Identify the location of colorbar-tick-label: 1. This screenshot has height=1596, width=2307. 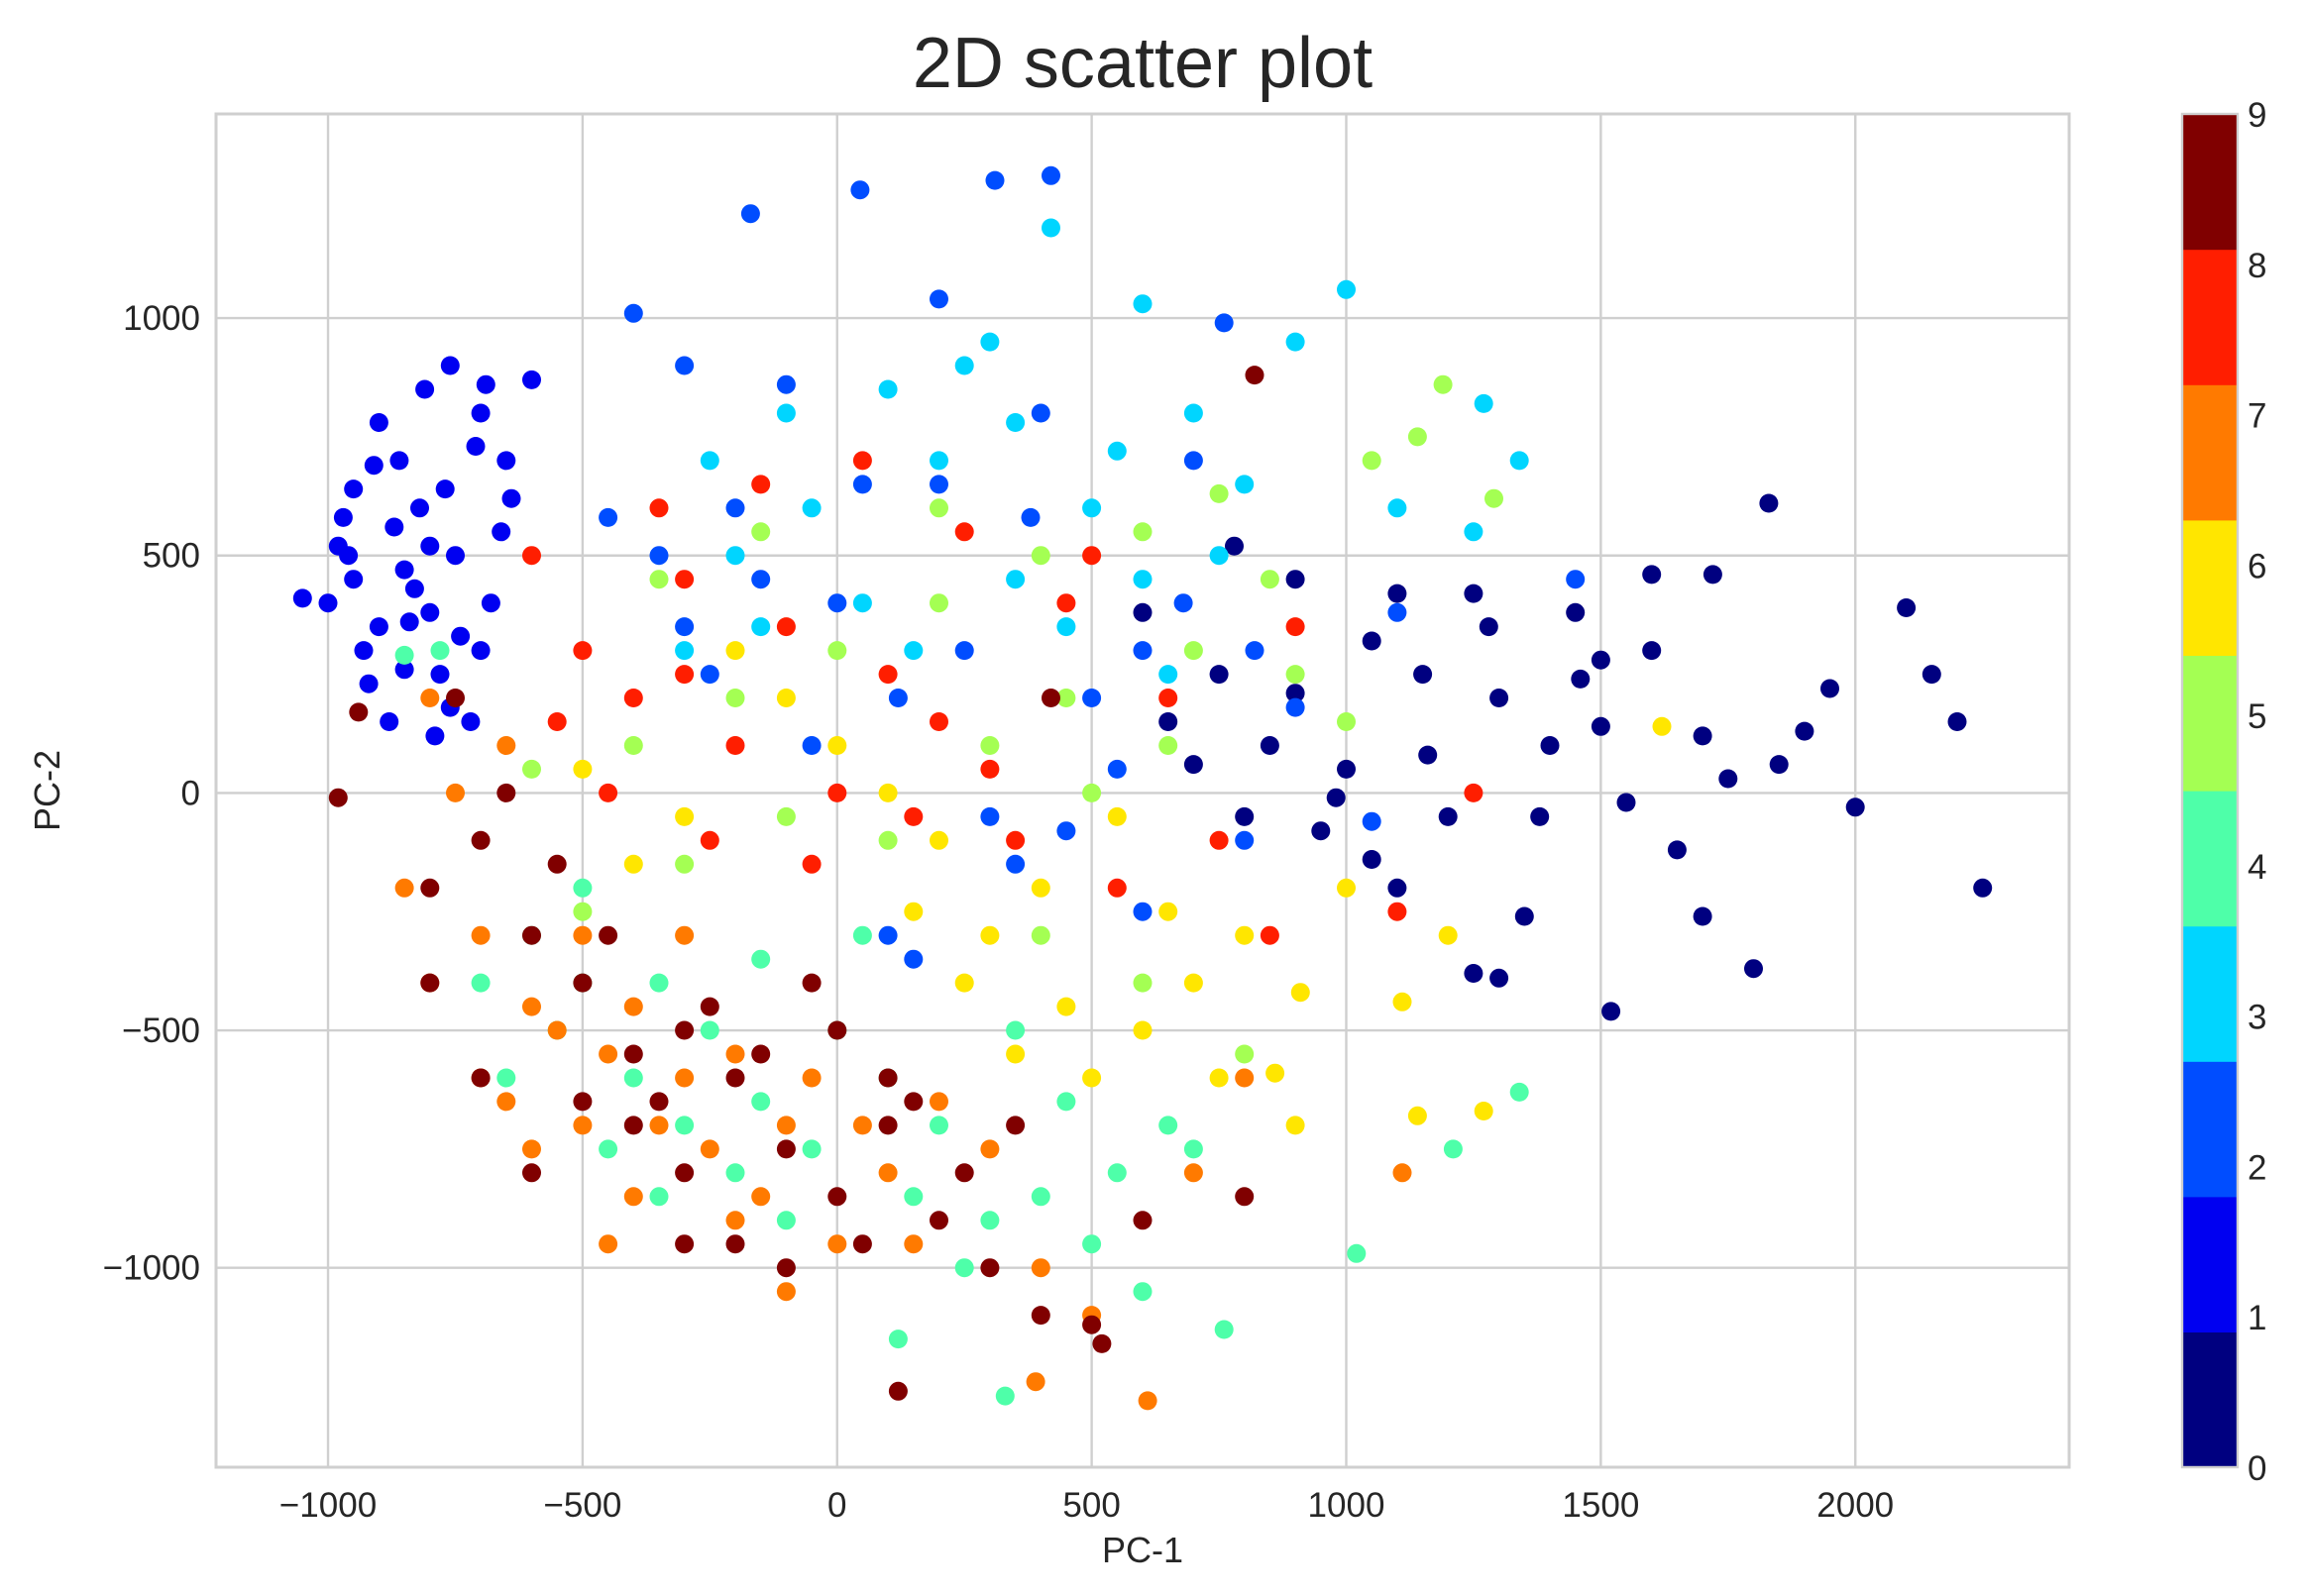
(2257, 1318).